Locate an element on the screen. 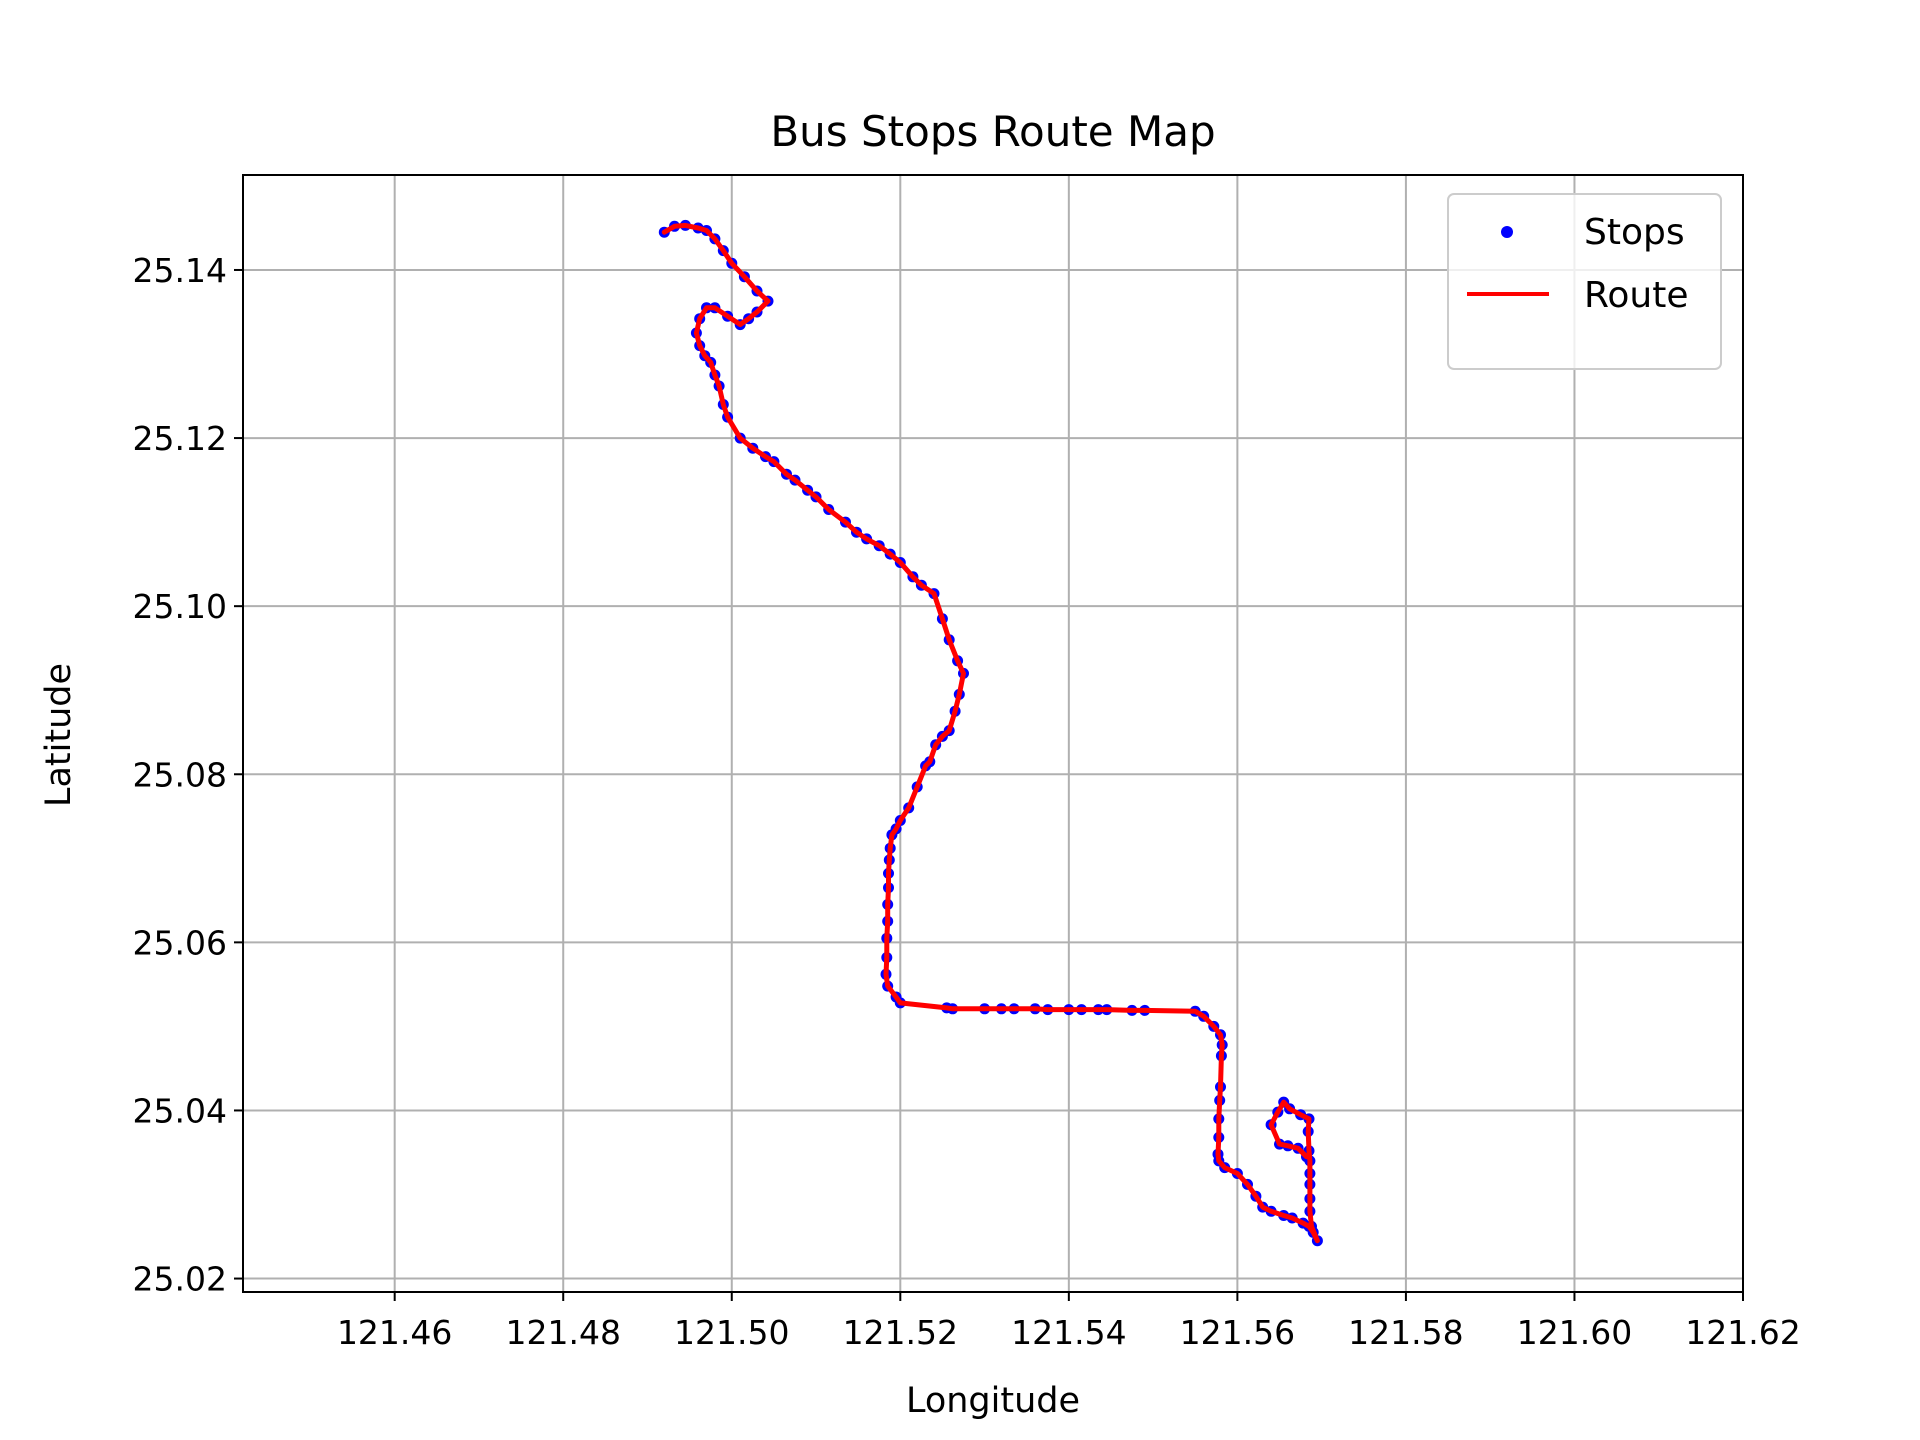 The height and width of the screenshot is (1440, 1920). x-tick-label: 121.58 is located at coordinates (1405, 1332).